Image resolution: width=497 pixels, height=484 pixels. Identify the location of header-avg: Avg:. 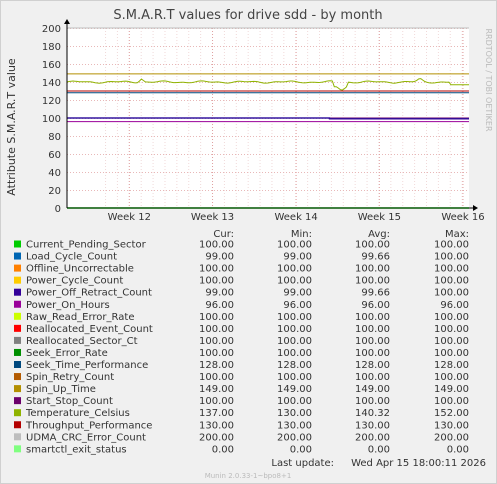
(379, 234).